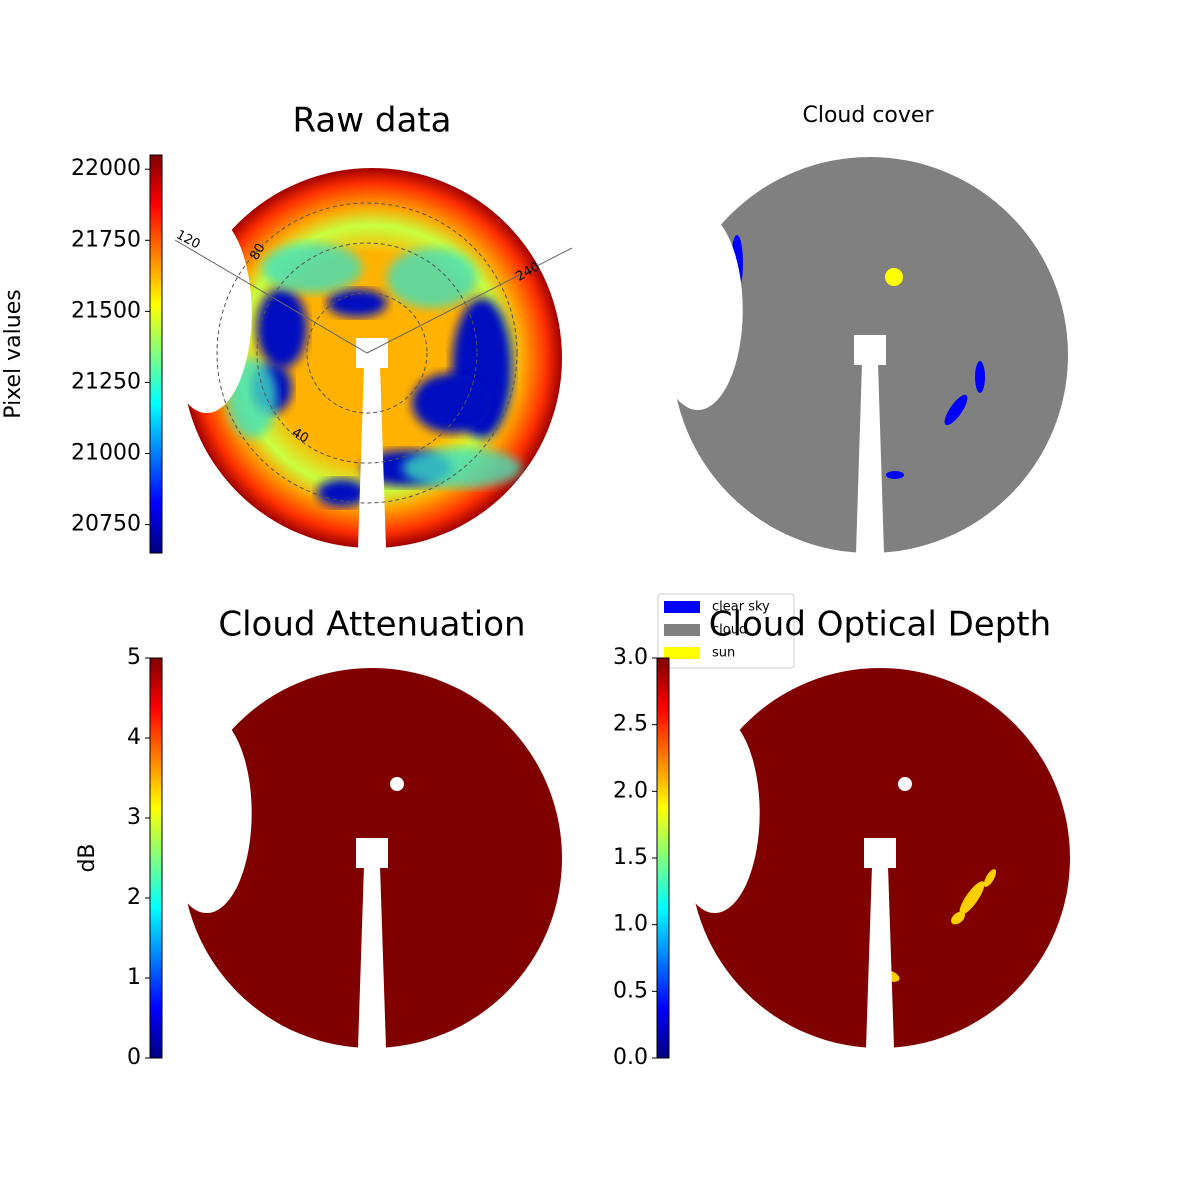  Describe the element at coordinates (630, 657) in the screenshot. I see `colorbar-tick-label: 3.0` at that location.